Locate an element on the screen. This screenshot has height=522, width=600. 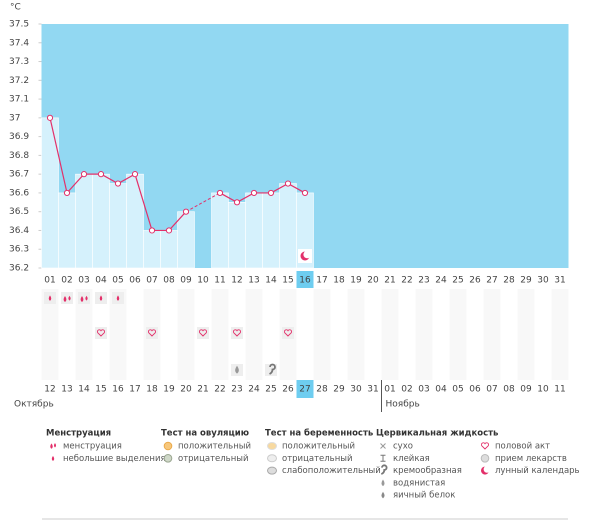
legend-item: сухо is located at coordinates (403, 447).